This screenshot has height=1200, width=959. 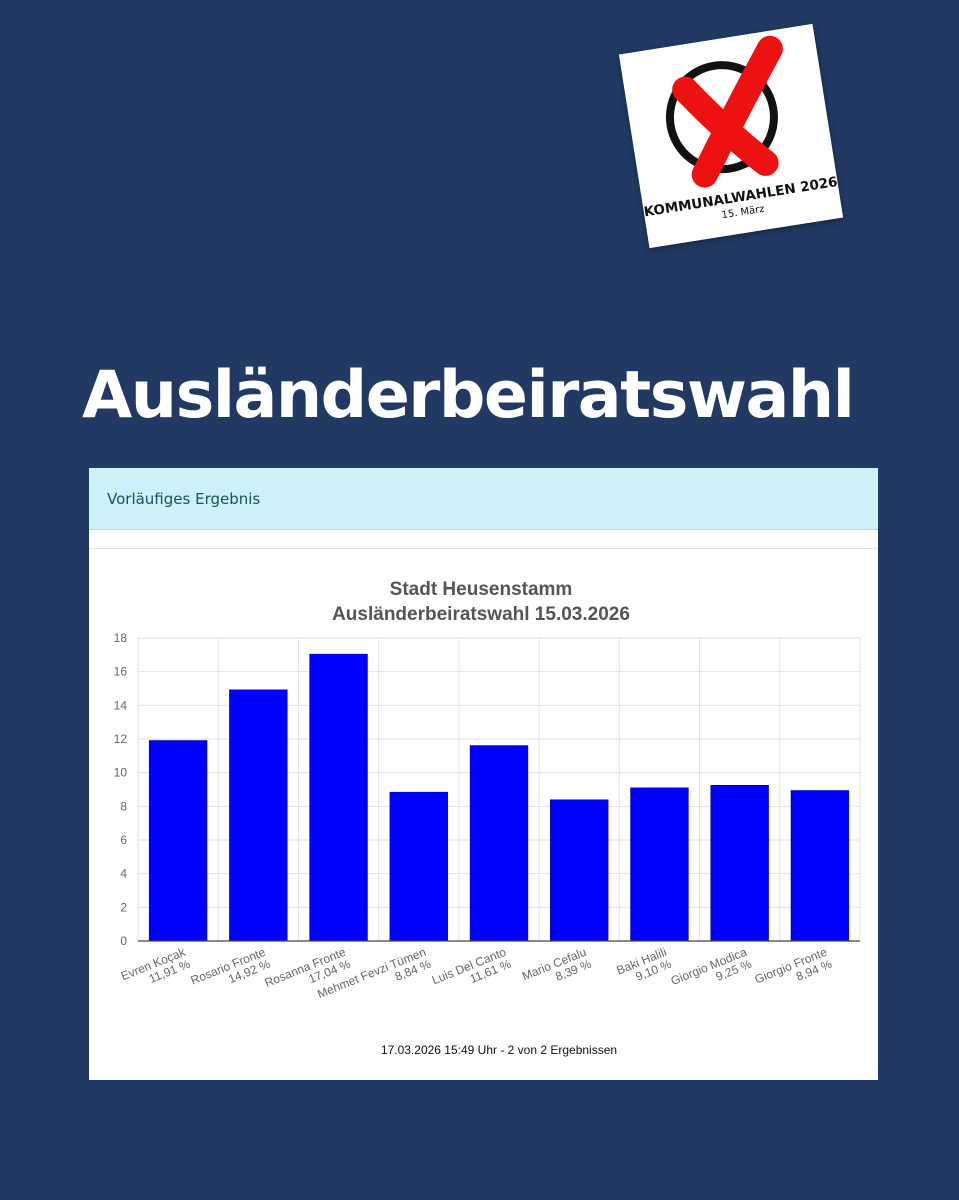 I want to click on y-tick-label: 6, so click(x=123, y=840).